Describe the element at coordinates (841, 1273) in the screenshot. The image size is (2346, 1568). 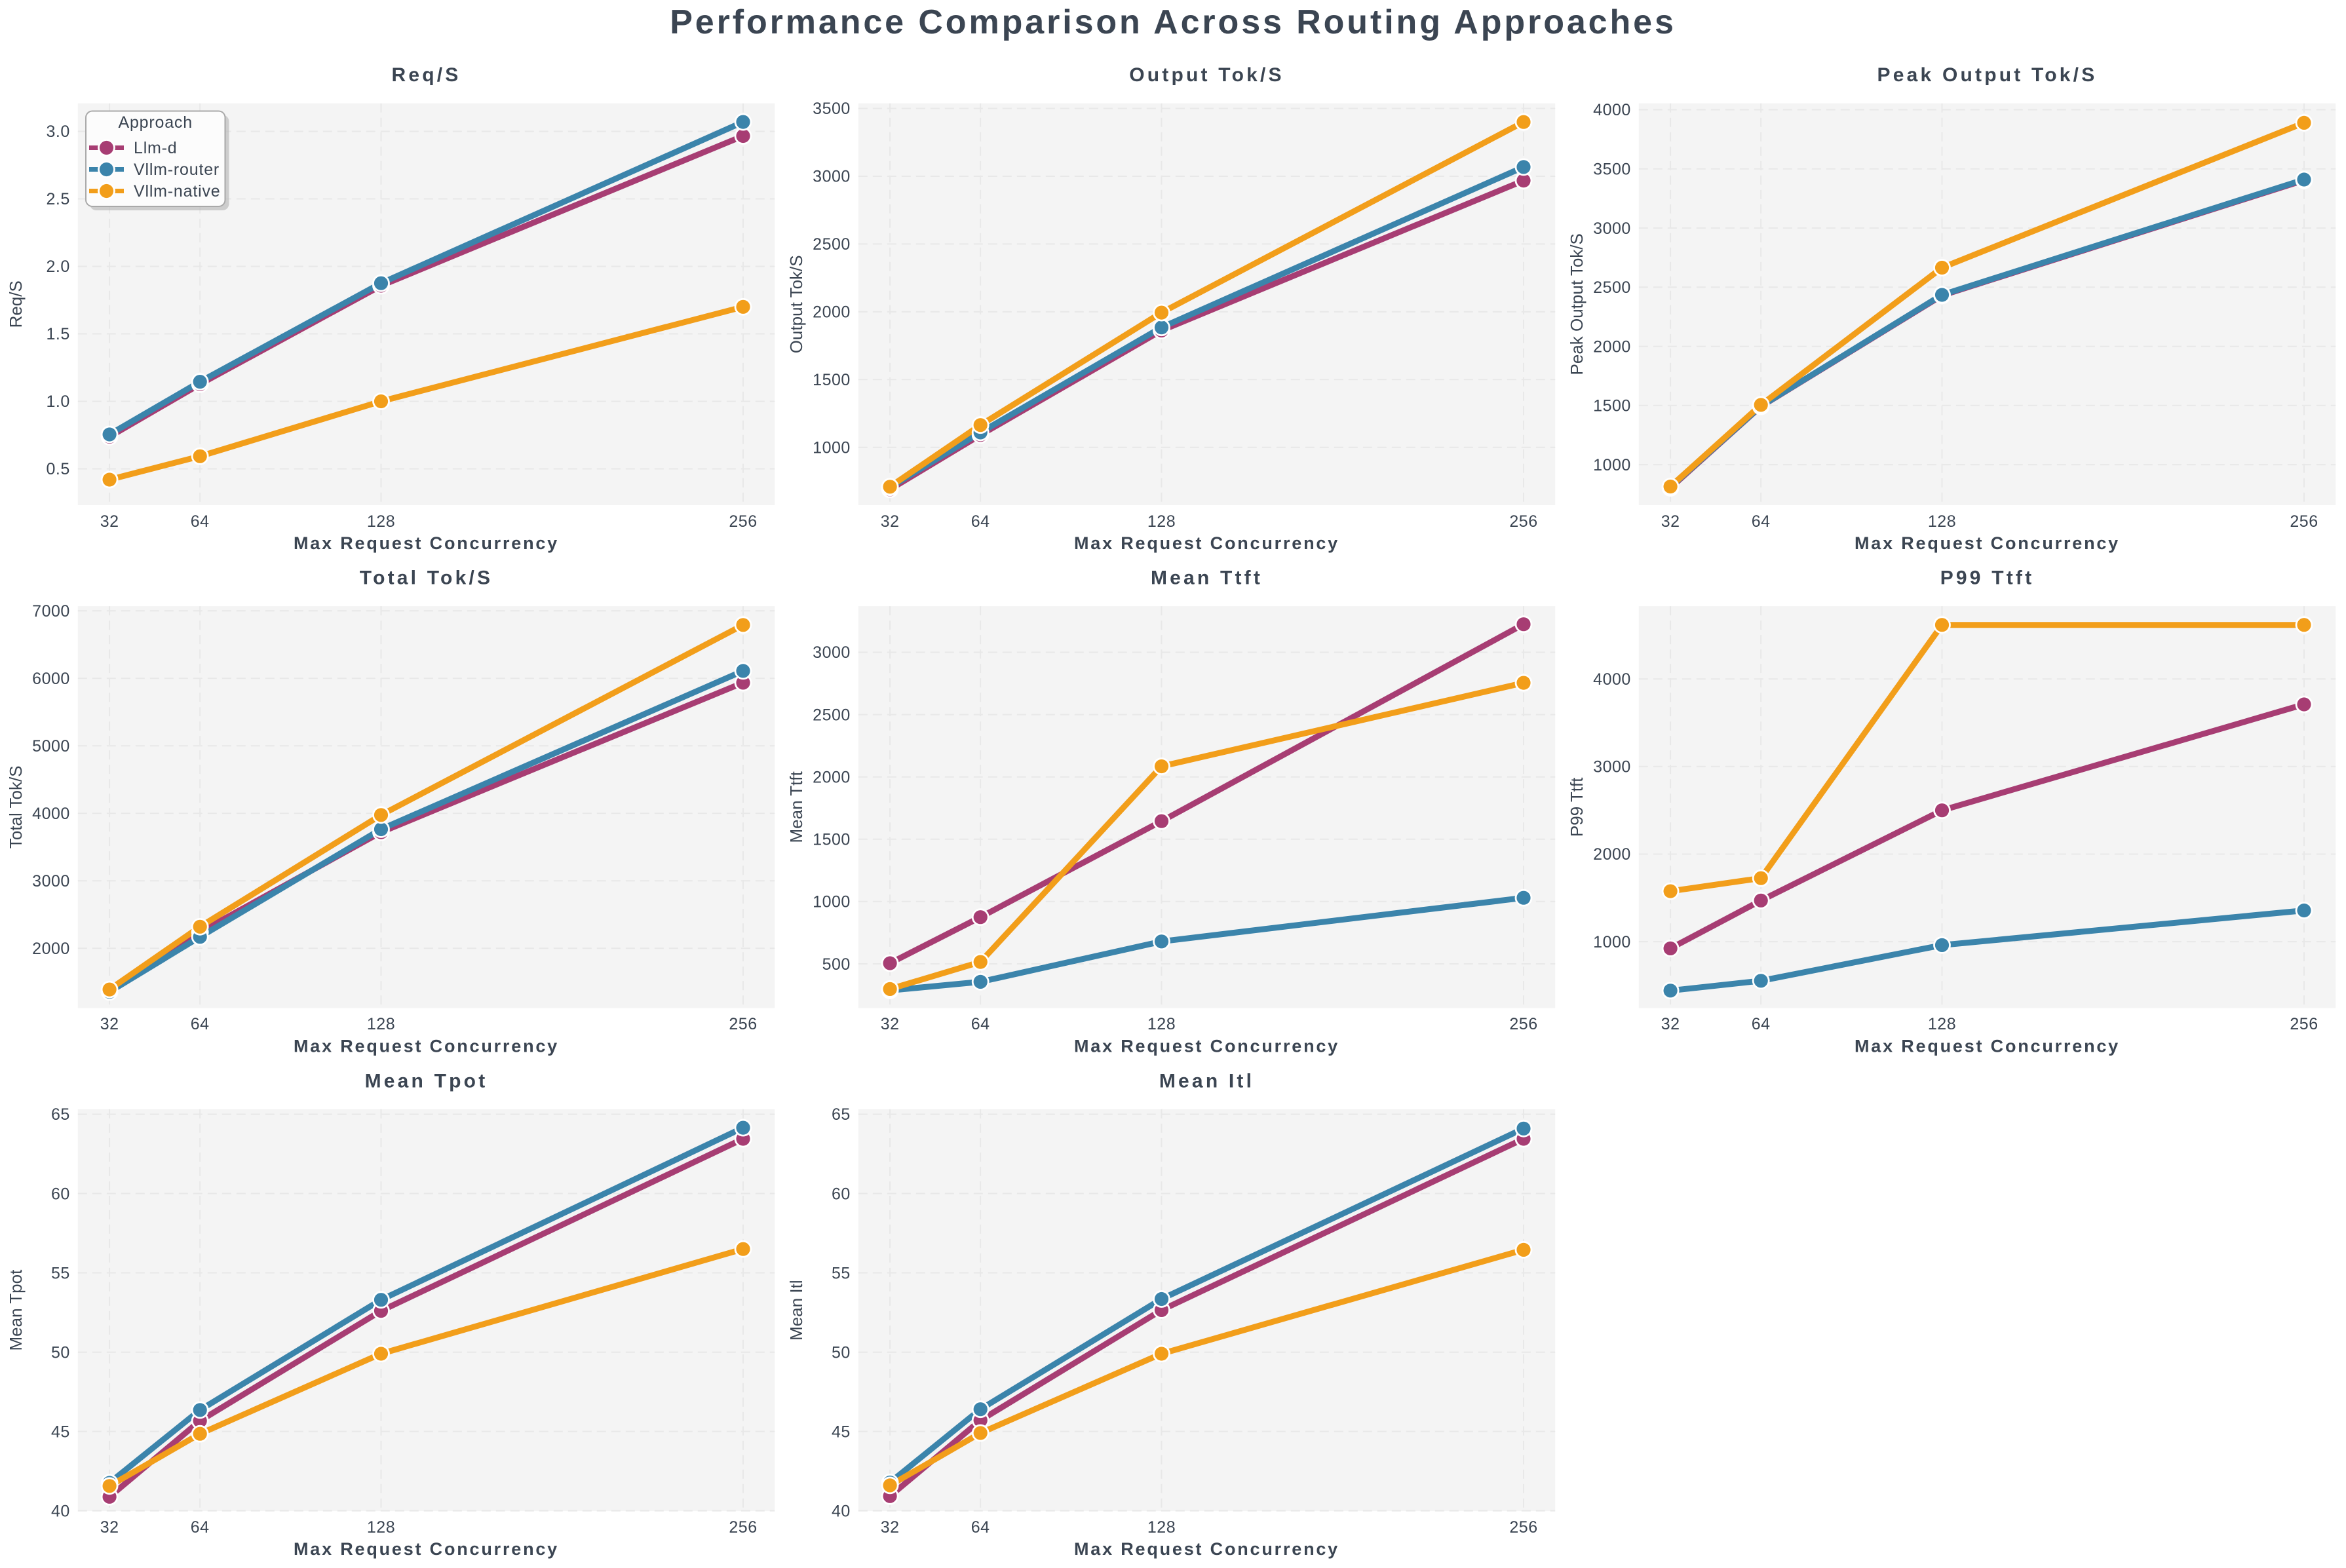
I see `svg-text: 55` at that location.